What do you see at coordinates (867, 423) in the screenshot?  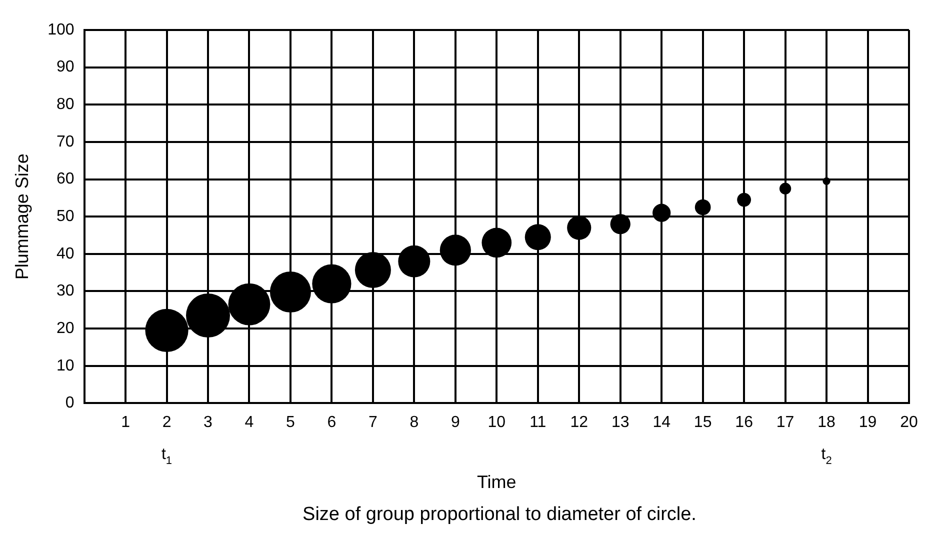 I see `x-tick-label: 19` at bounding box center [867, 423].